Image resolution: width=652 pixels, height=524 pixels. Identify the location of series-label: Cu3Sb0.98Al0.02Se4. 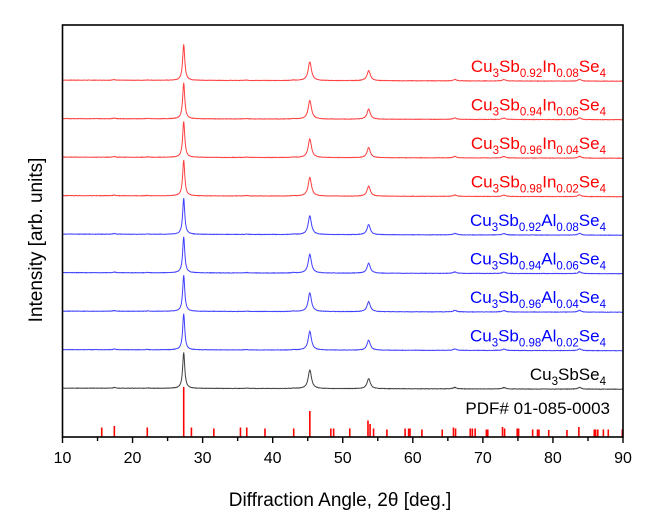
(538, 338).